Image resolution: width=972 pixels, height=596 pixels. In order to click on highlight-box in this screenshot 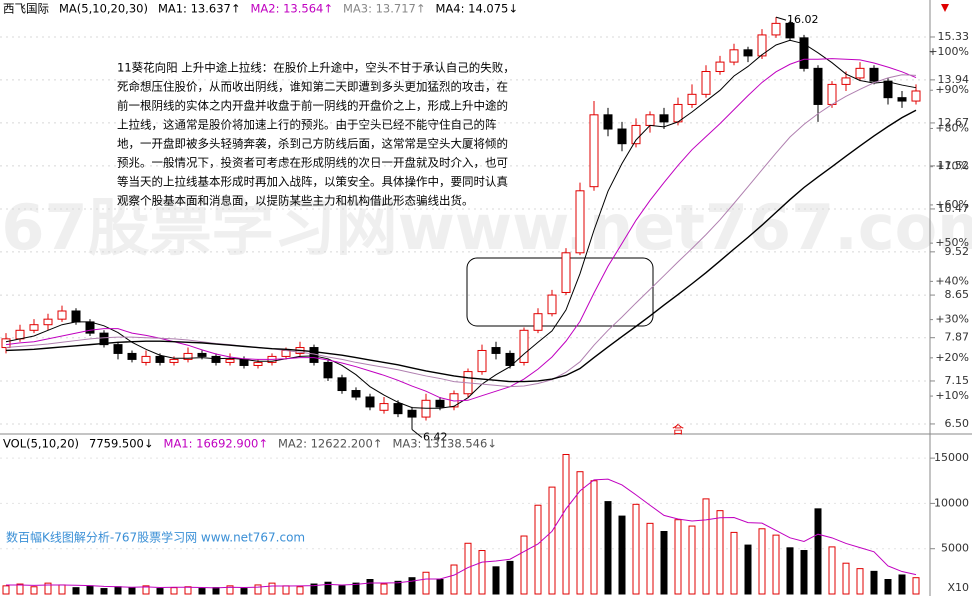, I will do `click(560, 292)`.